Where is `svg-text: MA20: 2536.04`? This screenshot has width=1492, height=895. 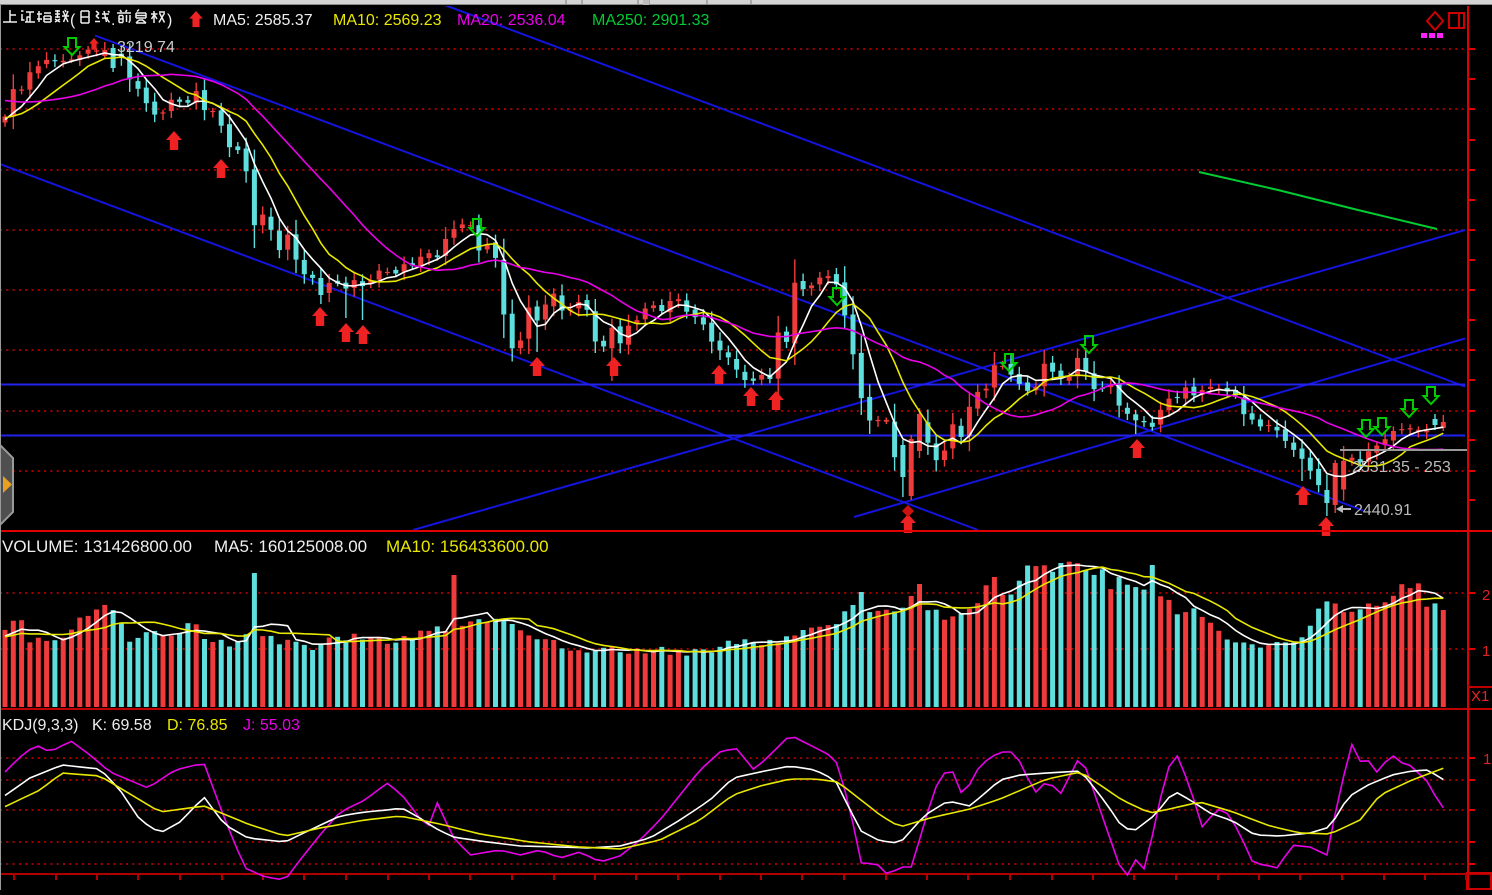
svg-text: MA20: 2536.04 is located at coordinates (511, 20).